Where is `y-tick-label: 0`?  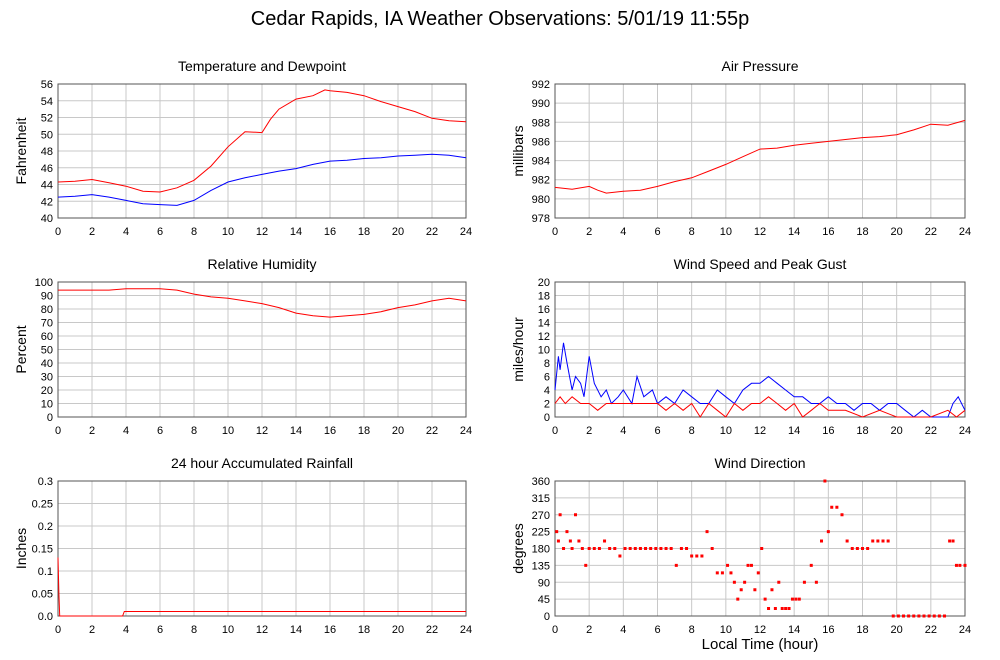 y-tick-label: 0 is located at coordinates (547, 617).